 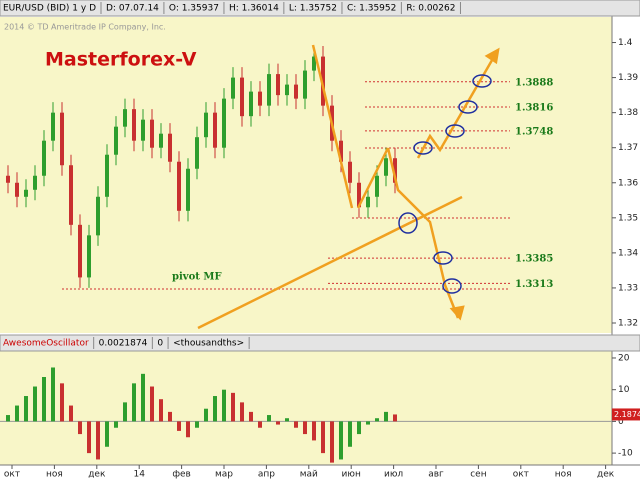 What do you see at coordinates (534, 108) in the screenshot?
I see `level-label: 1.3816` at bounding box center [534, 108].